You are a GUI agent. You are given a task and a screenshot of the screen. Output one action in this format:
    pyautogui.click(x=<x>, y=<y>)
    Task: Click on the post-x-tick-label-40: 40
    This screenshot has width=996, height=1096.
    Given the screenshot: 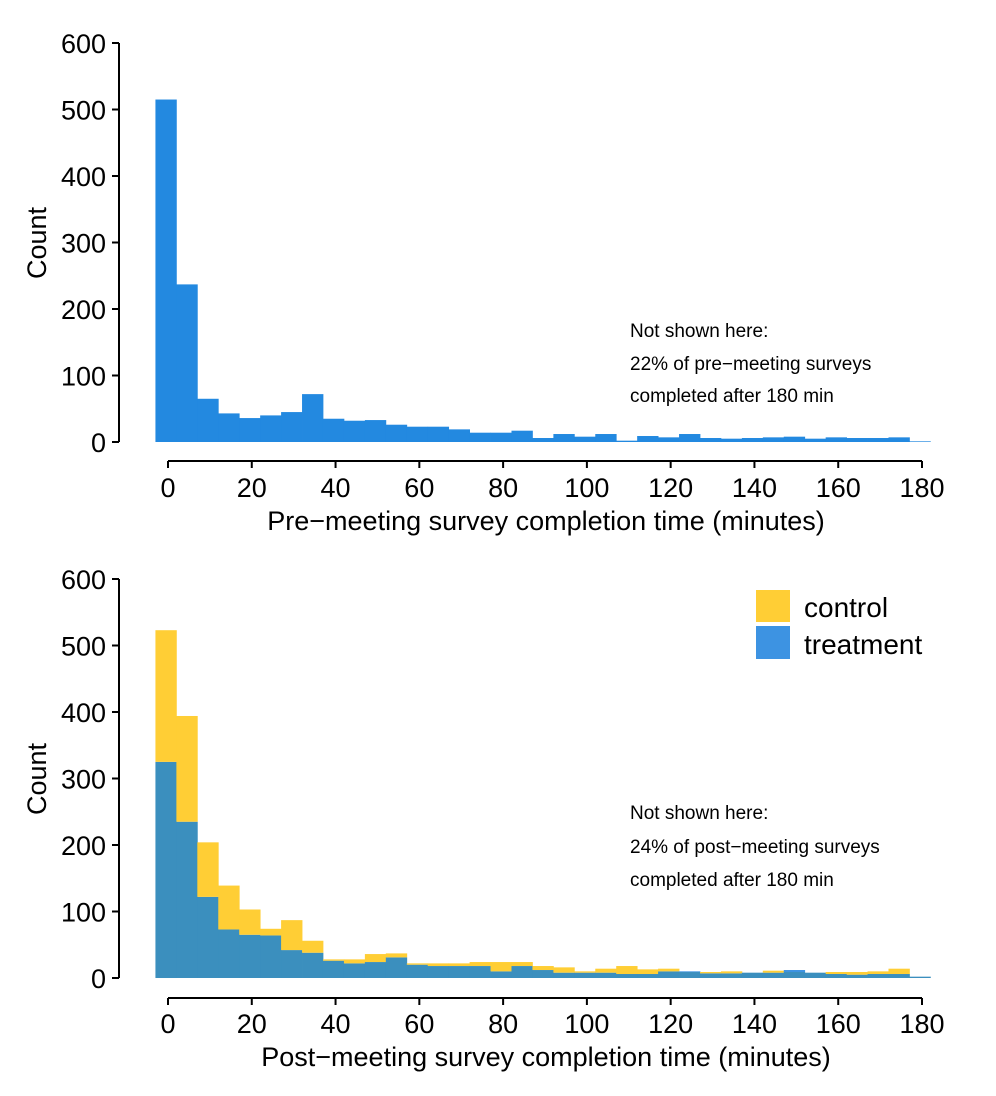 What is the action you would take?
    pyautogui.click(x=336, y=1024)
    